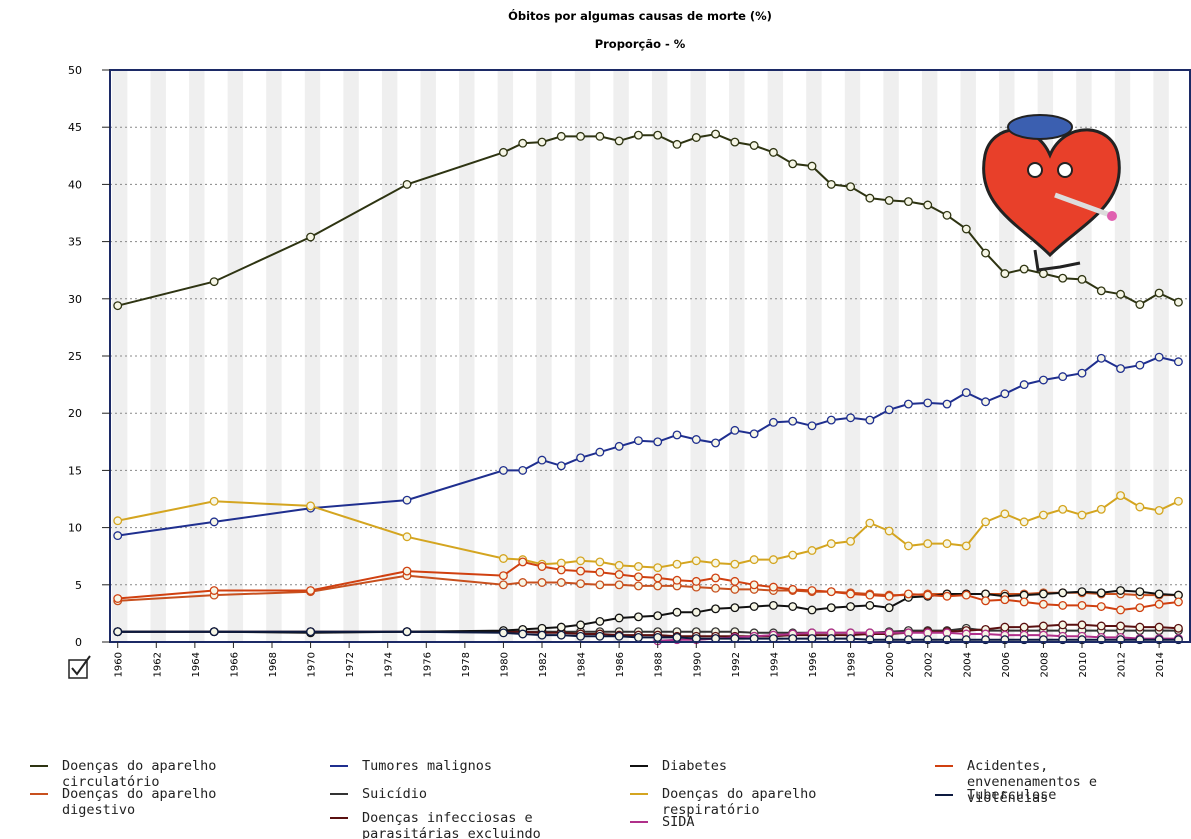 The image size is (1191, 839). Describe the element at coordinates (1083, 664) in the screenshot. I see `x-tick-label: 2010` at that location.